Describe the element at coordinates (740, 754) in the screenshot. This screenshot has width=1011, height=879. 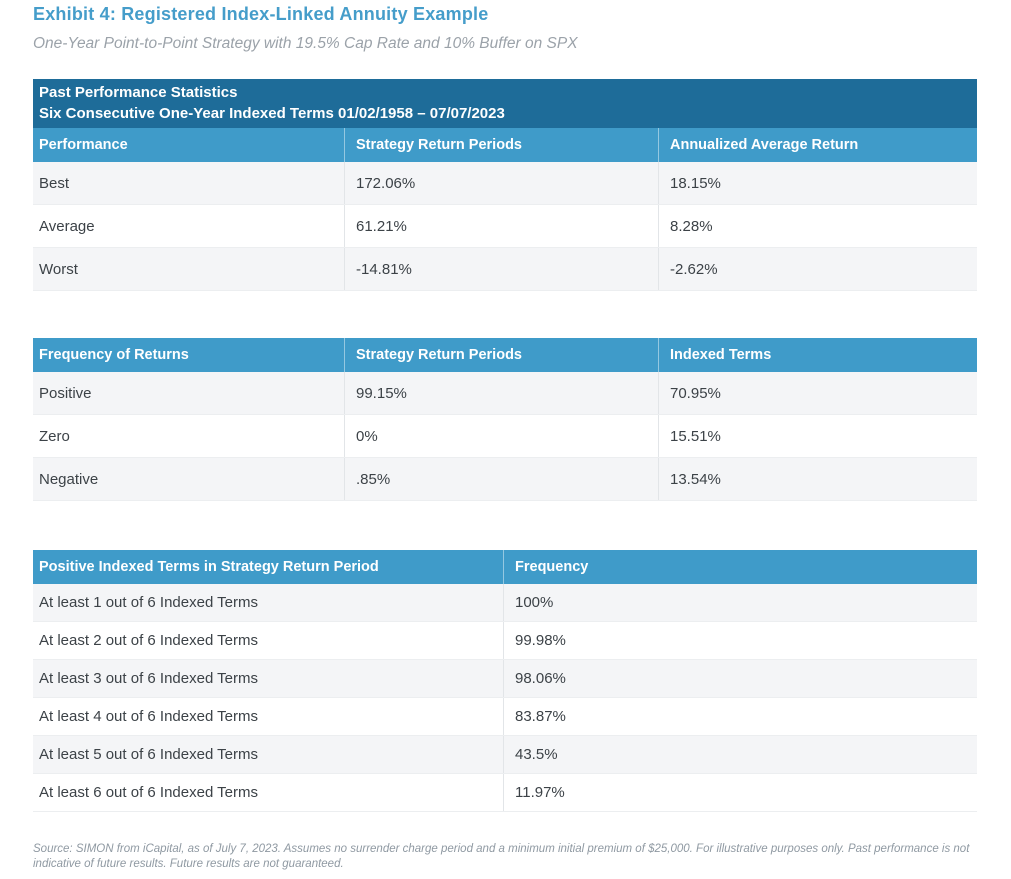
I see `table-cell: 43.5%` at that location.